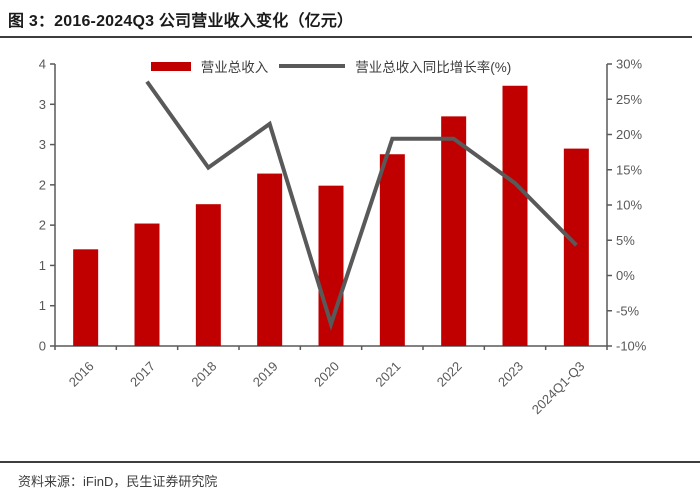 The height and width of the screenshot is (493, 700). Describe the element at coordinates (208, 275) in the screenshot. I see `bar-2018` at that location.